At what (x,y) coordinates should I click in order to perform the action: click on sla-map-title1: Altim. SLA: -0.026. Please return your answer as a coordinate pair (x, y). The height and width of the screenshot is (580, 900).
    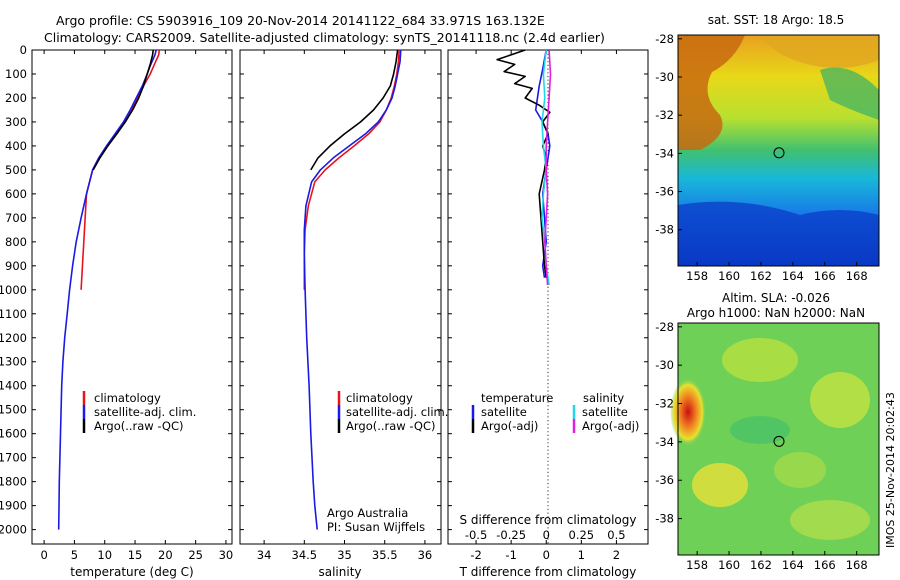
    Looking at the image, I should click on (776, 298).